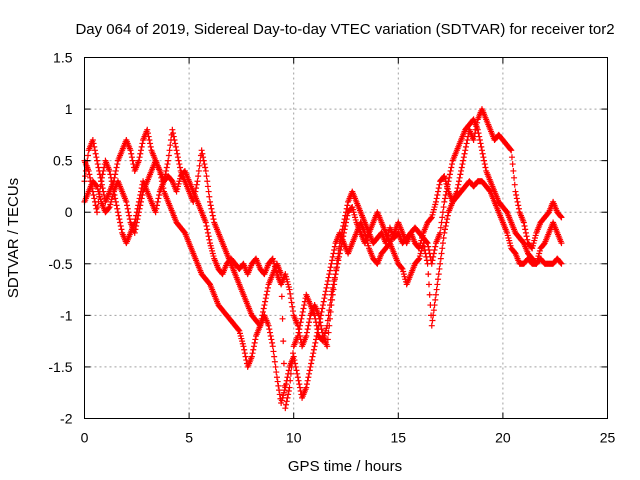  Describe the element at coordinates (60, 264) in the screenshot. I see `y-tick-label: -0.5` at that location.